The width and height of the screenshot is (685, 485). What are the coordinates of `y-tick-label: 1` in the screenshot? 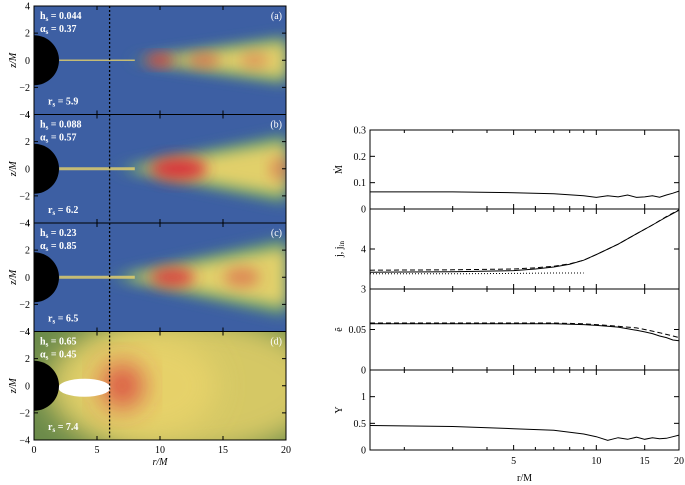 It's located at (363, 397).